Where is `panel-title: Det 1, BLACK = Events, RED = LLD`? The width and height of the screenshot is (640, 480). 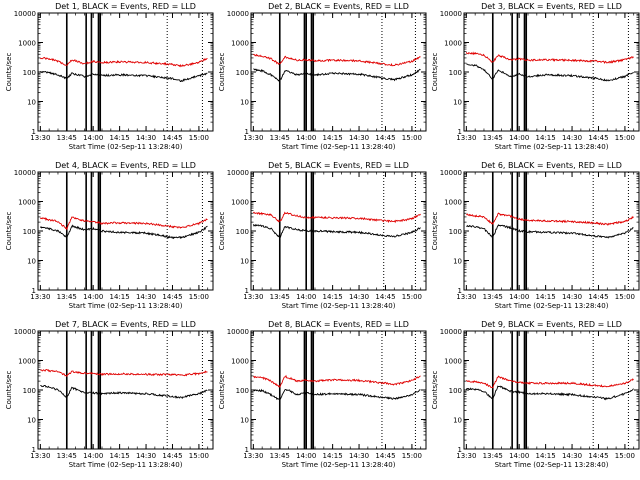 panel-title: Det 1, BLACK = Events, RED = LLD is located at coordinates (125, 6).